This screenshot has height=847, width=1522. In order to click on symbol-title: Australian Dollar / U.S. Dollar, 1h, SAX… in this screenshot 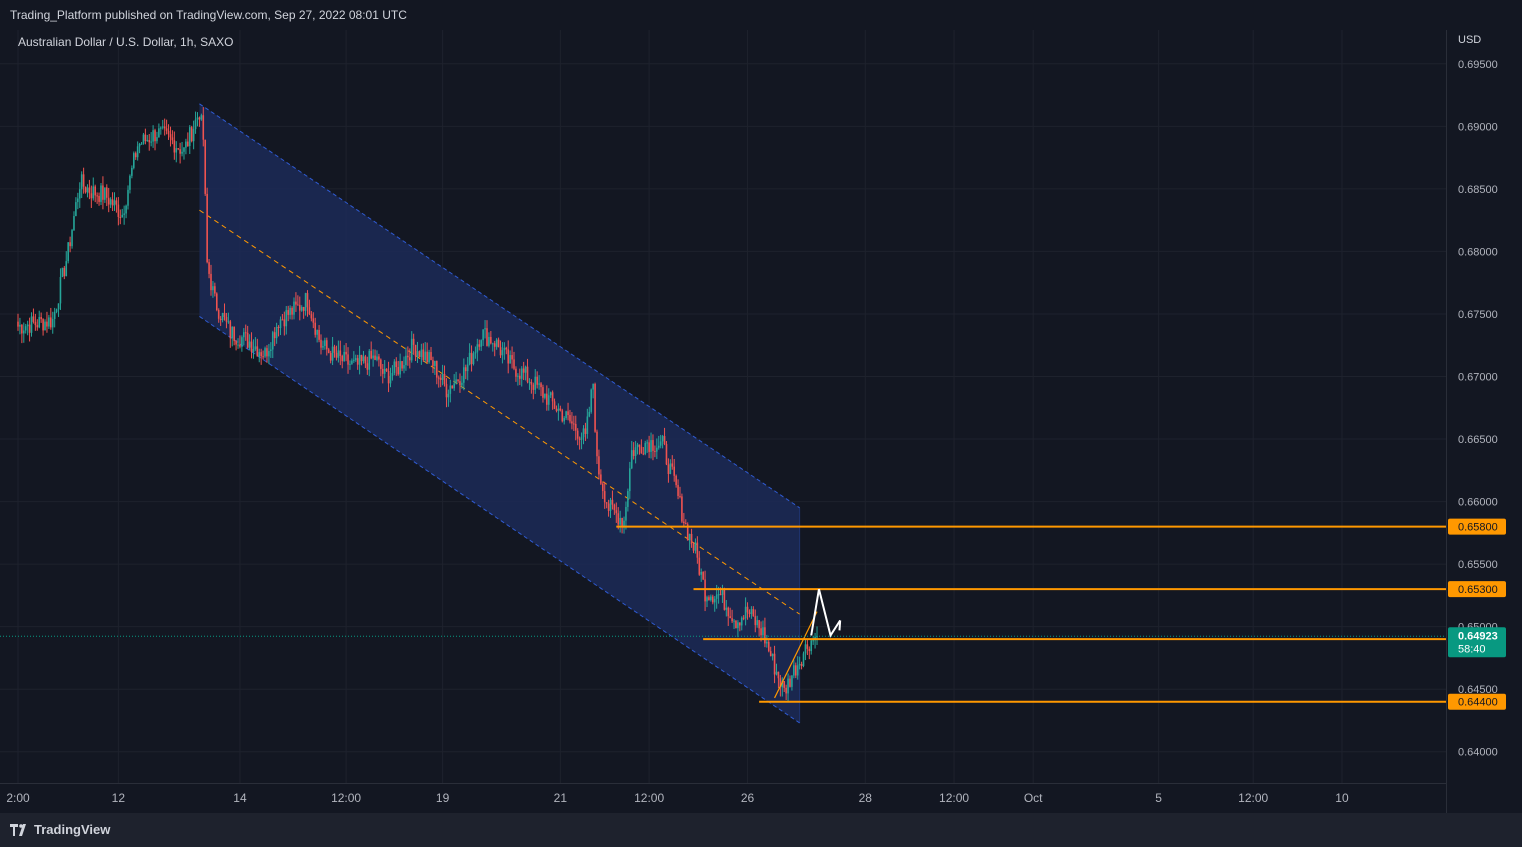, I will do `click(126, 42)`.